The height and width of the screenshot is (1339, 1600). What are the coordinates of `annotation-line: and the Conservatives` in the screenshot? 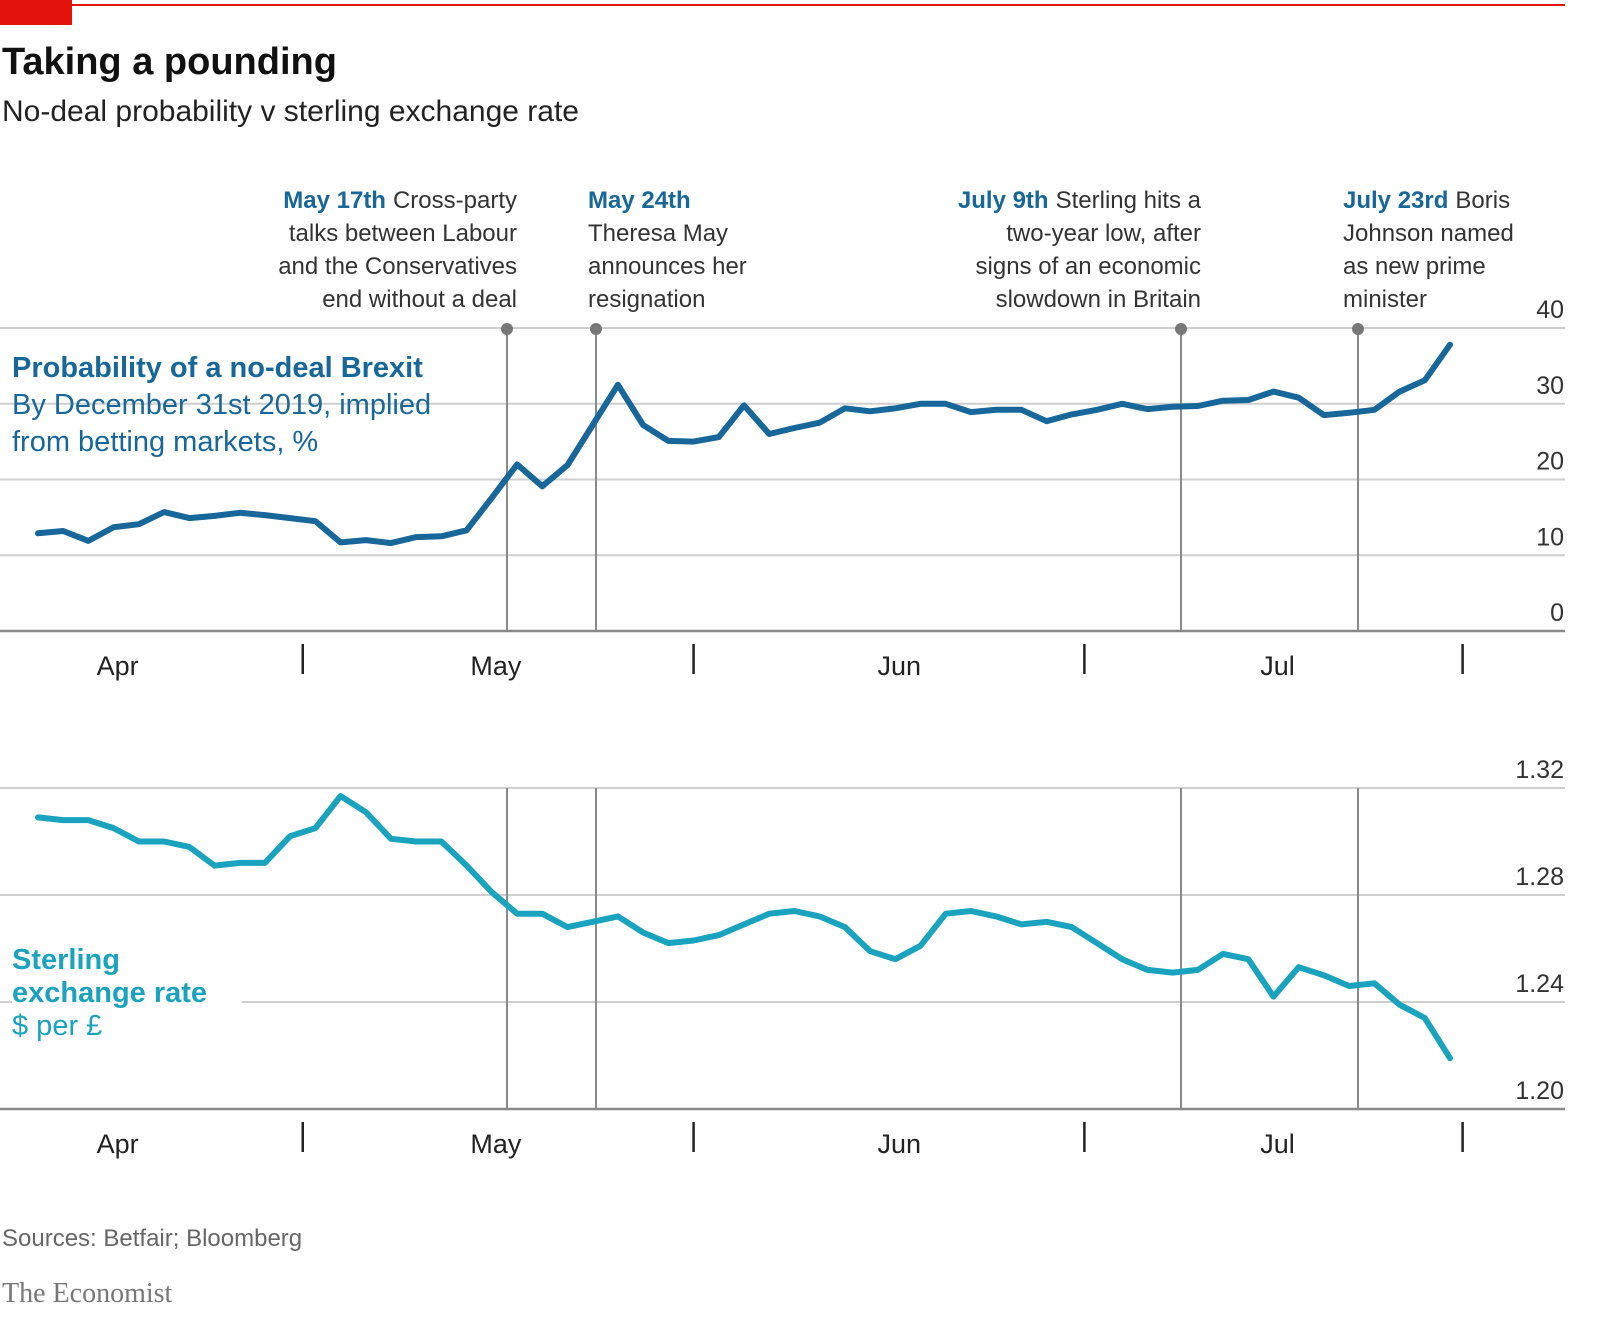 It's located at (397, 266).